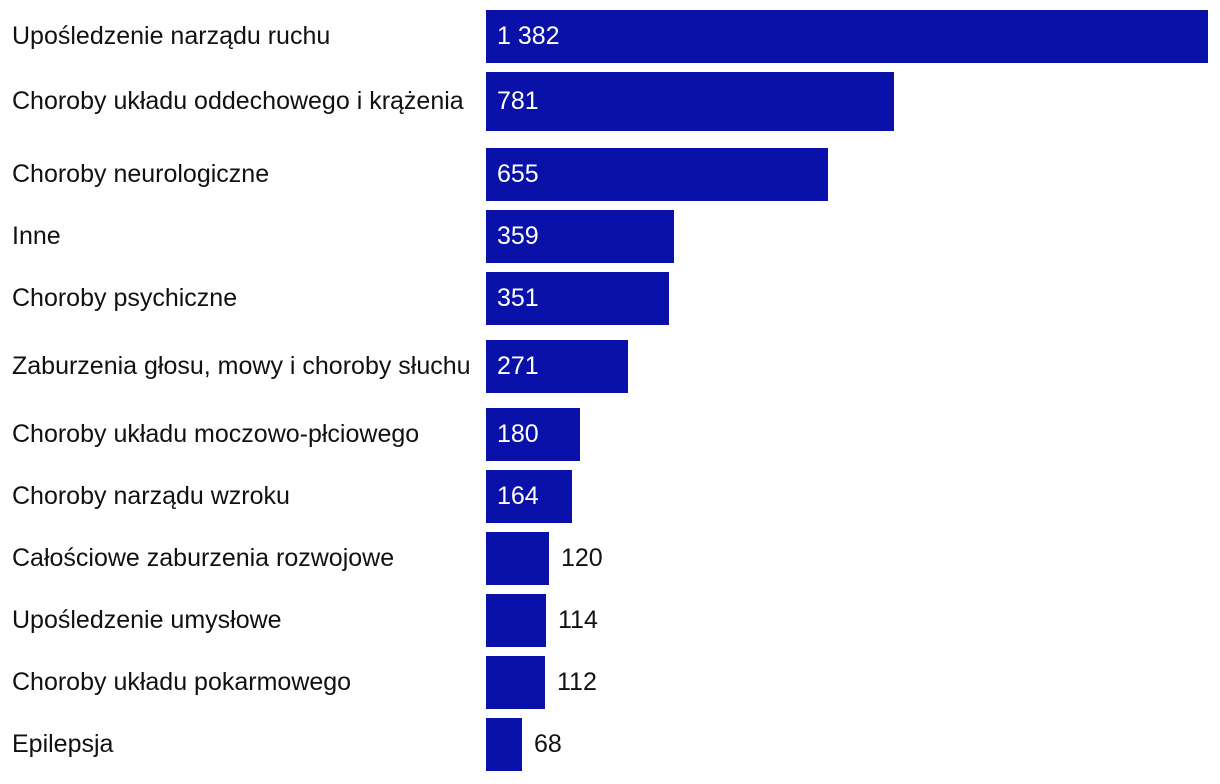 This screenshot has height=784, width=1220. What do you see at coordinates (518, 101) in the screenshot?
I see `data-label: 781` at bounding box center [518, 101].